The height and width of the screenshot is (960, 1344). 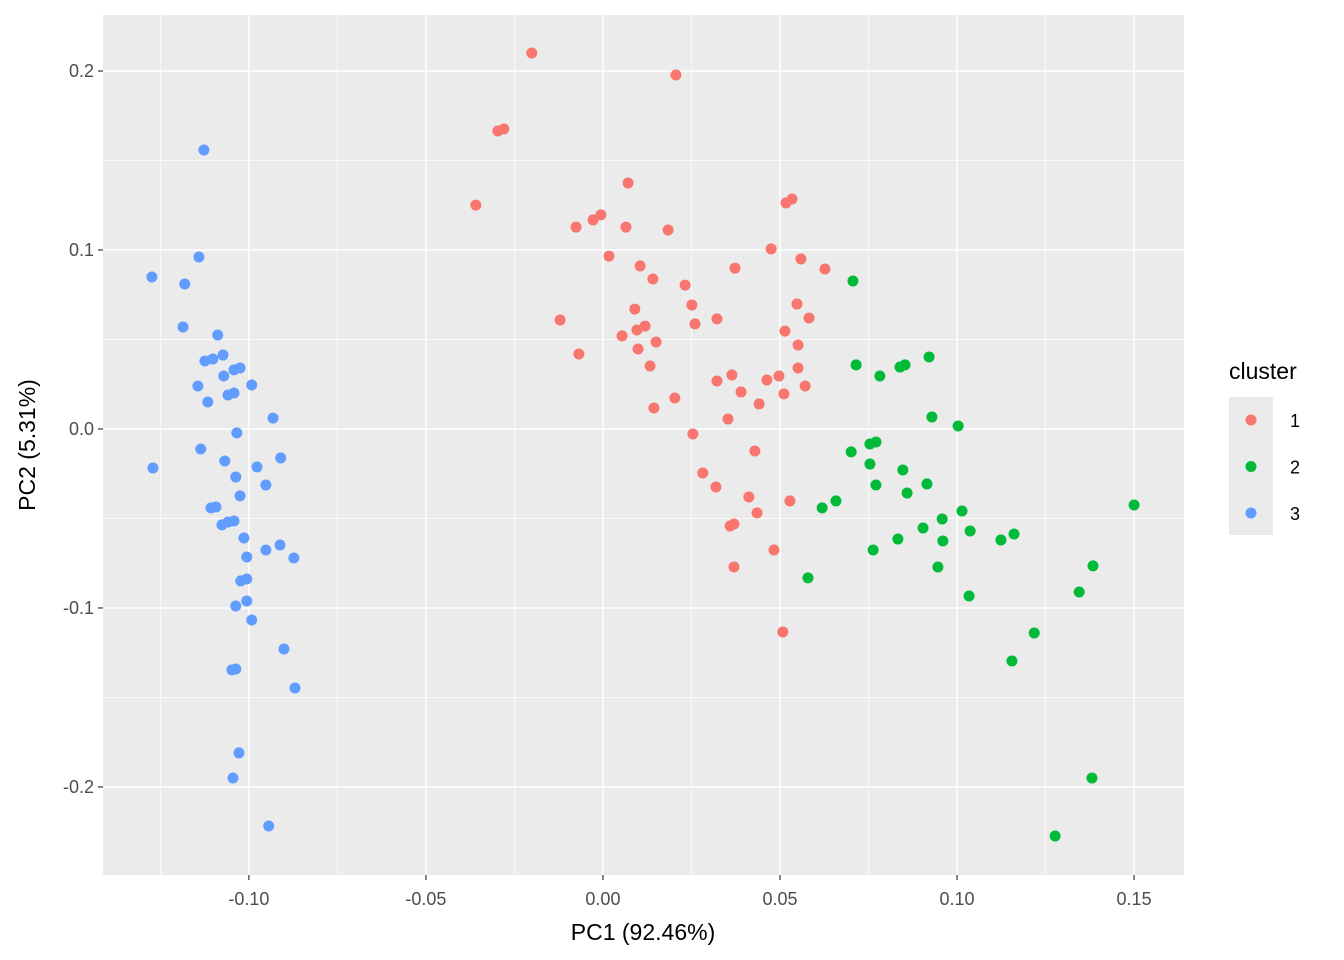 What do you see at coordinates (425, 899) in the screenshot?
I see `x-tick-label: -0.05` at bounding box center [425, 899].